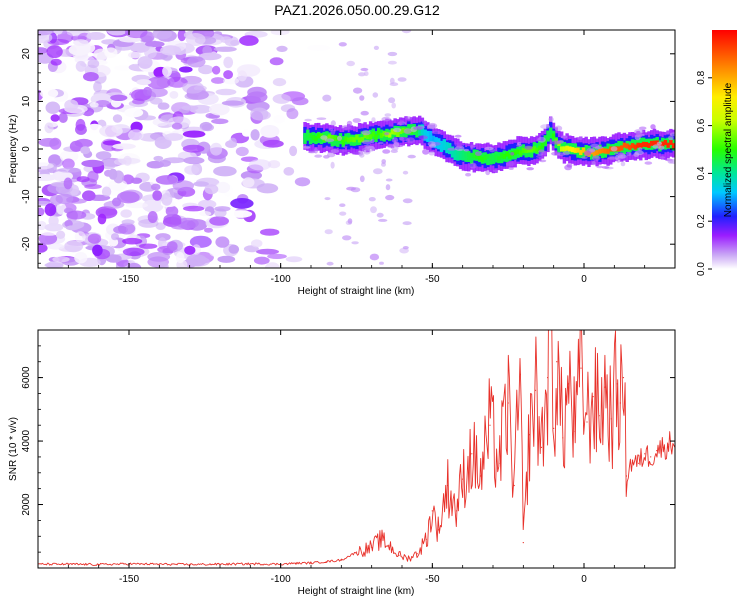  I want to click on colorbar-tick-label: 0.0, so click(701, 269).